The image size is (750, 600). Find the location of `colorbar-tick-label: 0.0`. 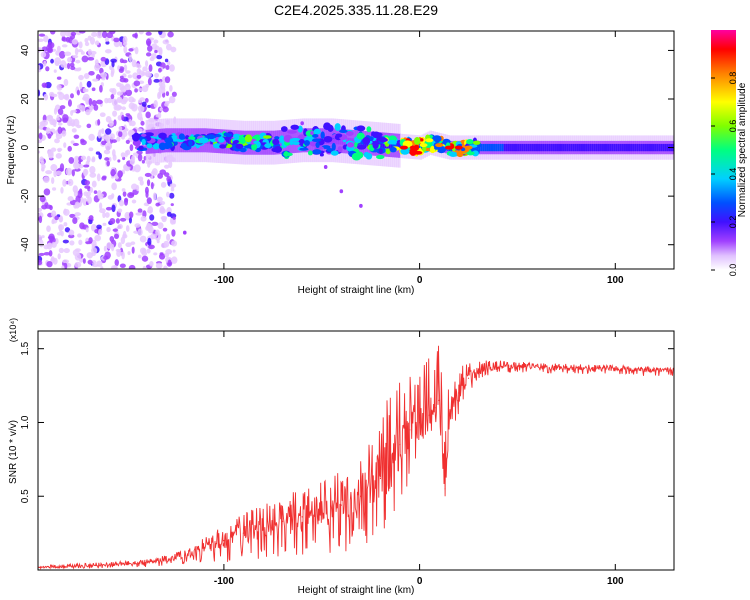

colorbar-tick-label: 0.0 is located at coordinates (733, 270).